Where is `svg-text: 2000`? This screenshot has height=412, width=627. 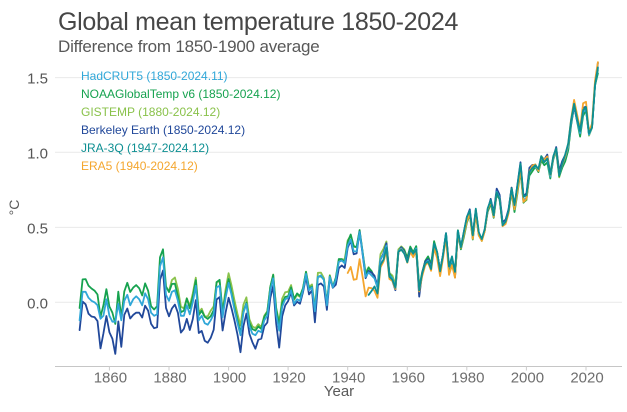
svg-text: 2000 is located at coordinates (527, 378).